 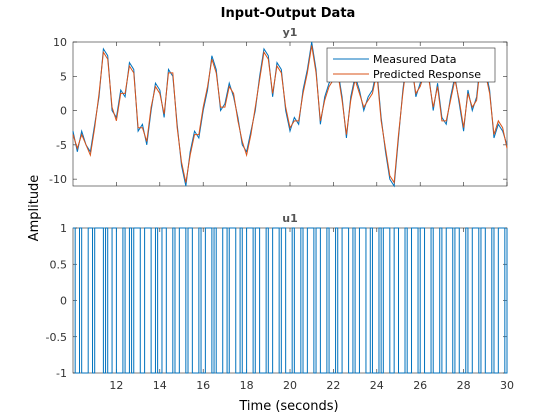 I want to click on panel-u1-ytick-label: 0.5, so click(x=59, y=264).